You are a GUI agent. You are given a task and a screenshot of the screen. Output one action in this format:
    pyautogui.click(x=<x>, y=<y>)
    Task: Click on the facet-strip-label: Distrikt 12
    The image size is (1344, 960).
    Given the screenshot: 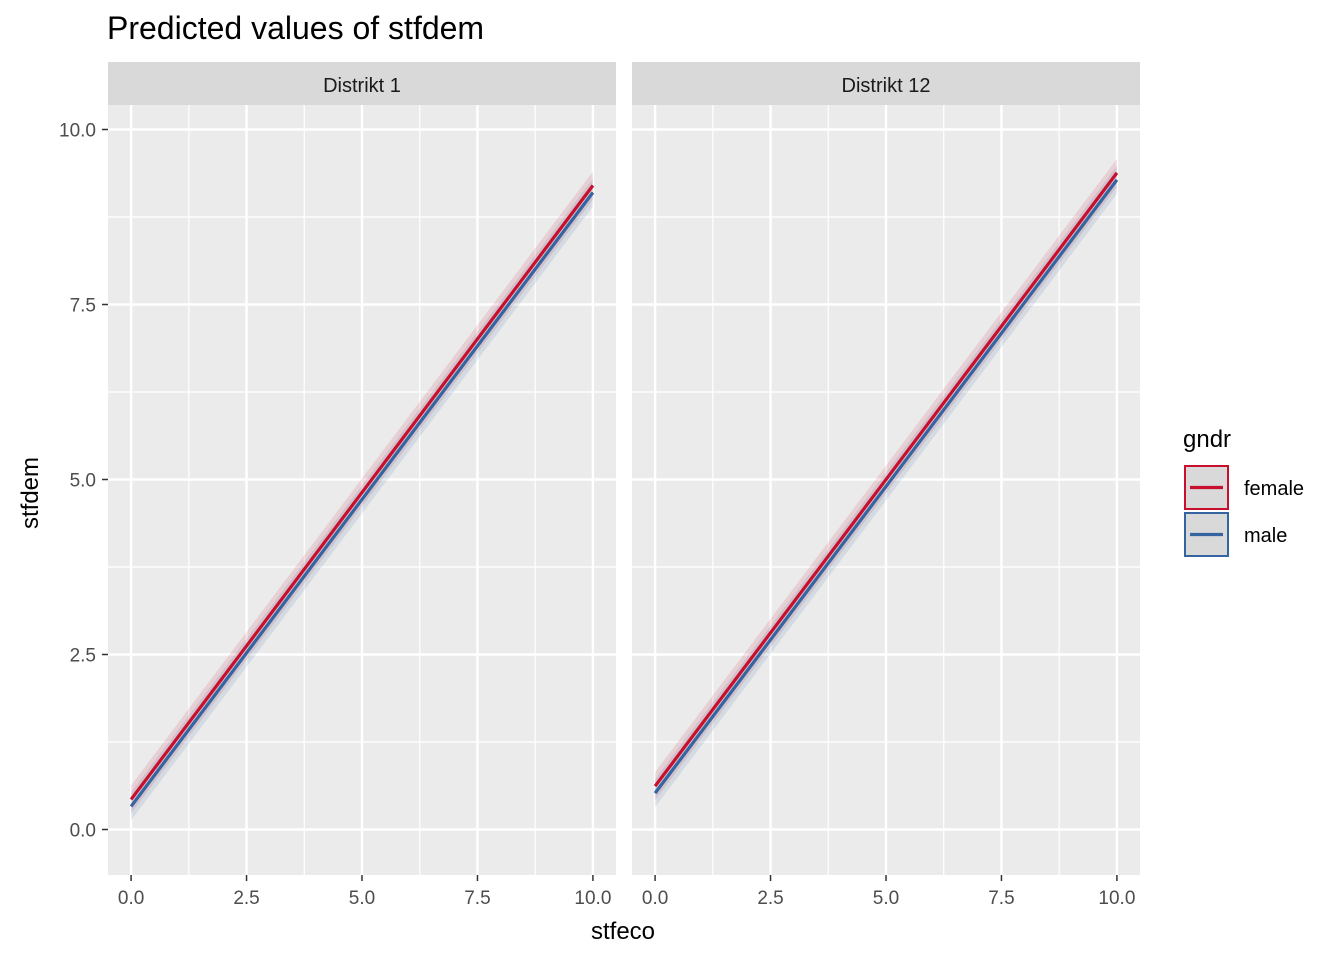 What is the action you would take?
    pyautogui.click(x=886, y=86)
    